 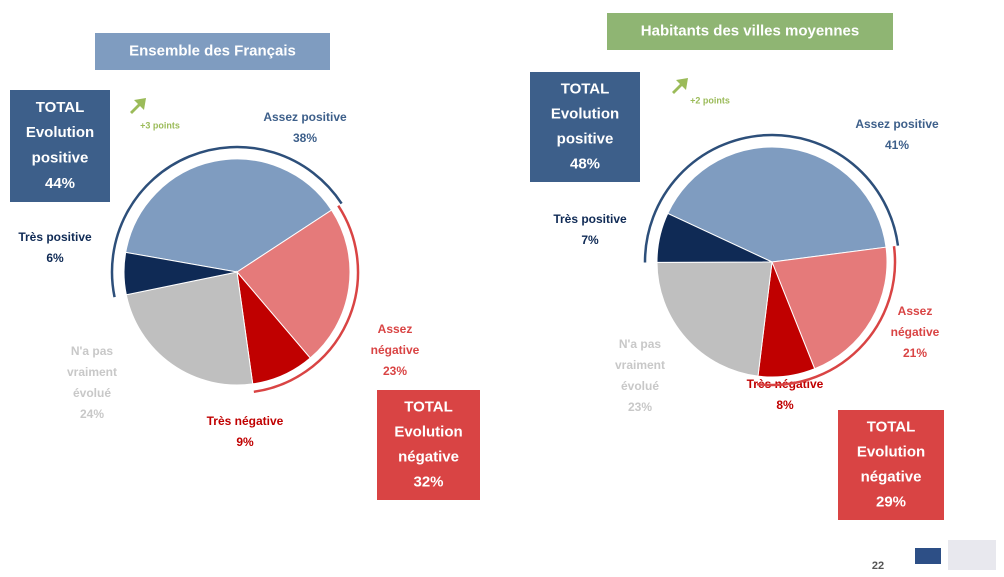 What do you see at coordinates (891, 501) in the screenshot?
I see `total-value: 29%` at bounding box center [891, 501].